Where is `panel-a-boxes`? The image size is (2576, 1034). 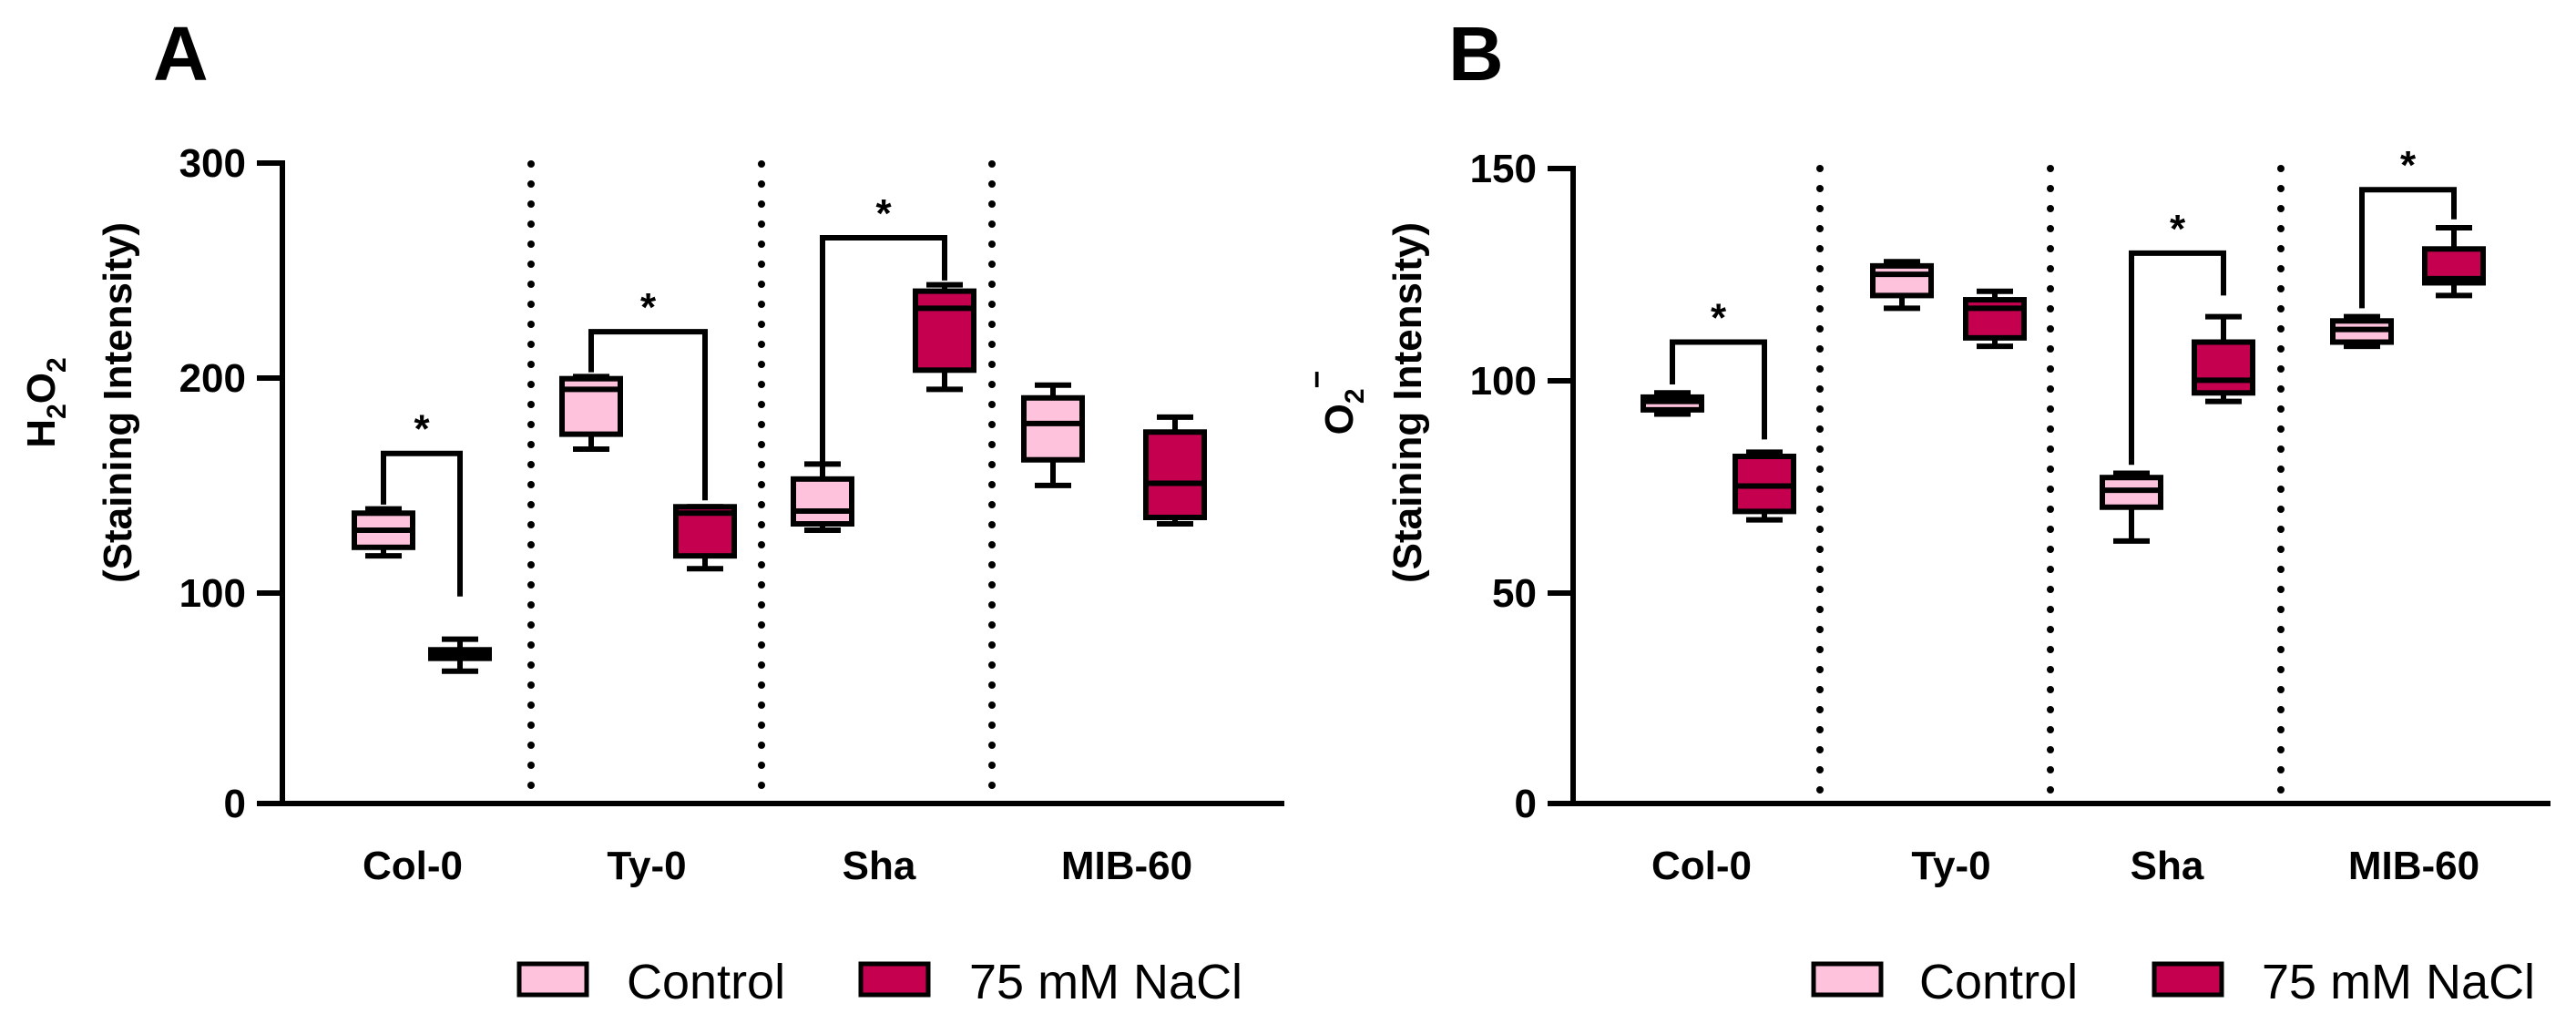 panel-a-boxes is located at coordinates (779, 478).